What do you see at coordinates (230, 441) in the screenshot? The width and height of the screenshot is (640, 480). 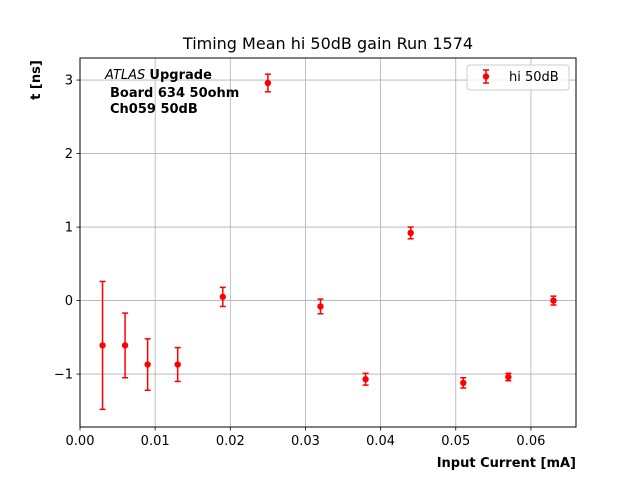 I see `x-tick-label: 0.02` at bounding box center [230, 441].